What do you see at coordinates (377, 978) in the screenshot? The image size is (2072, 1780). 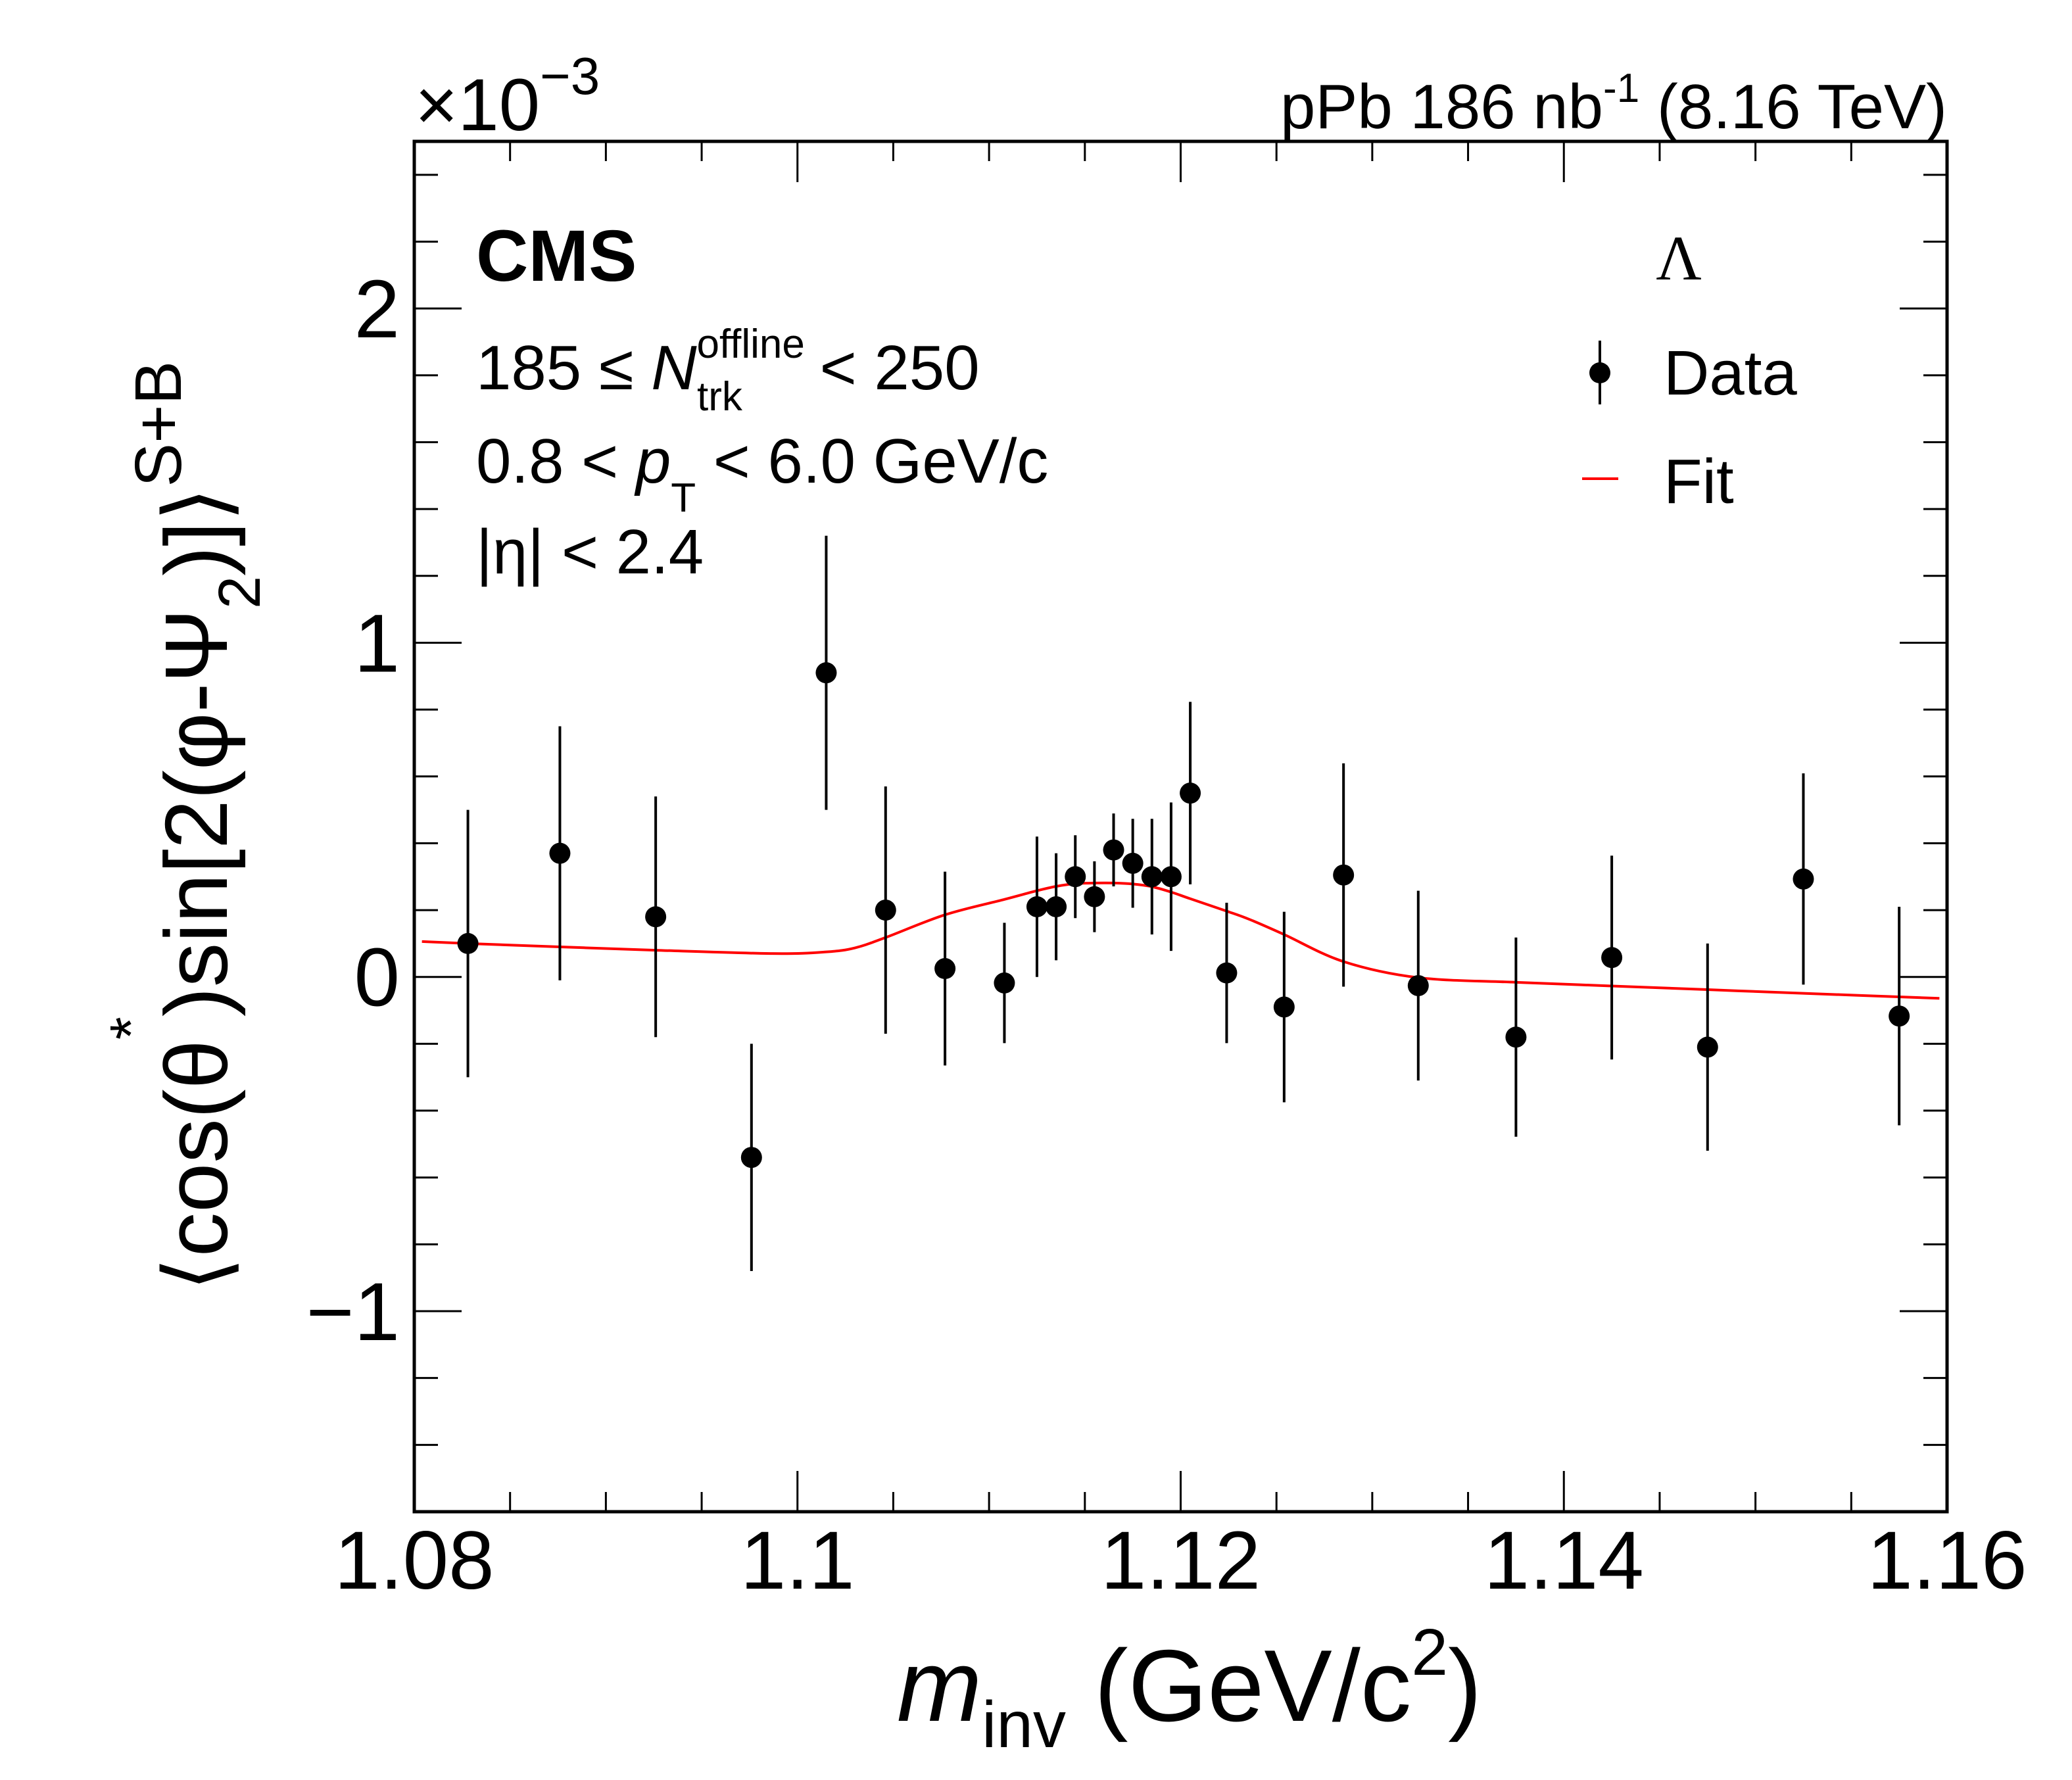 I see `y-tick-label: 0` at bounding box center [377, 978].